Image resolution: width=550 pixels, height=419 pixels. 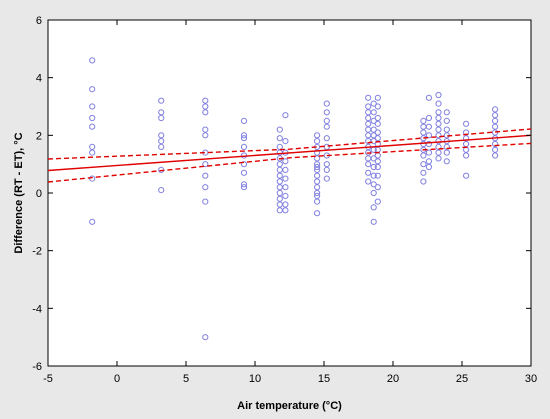 I want to click on x-tick-label: 5, so click(x=186, y=379).